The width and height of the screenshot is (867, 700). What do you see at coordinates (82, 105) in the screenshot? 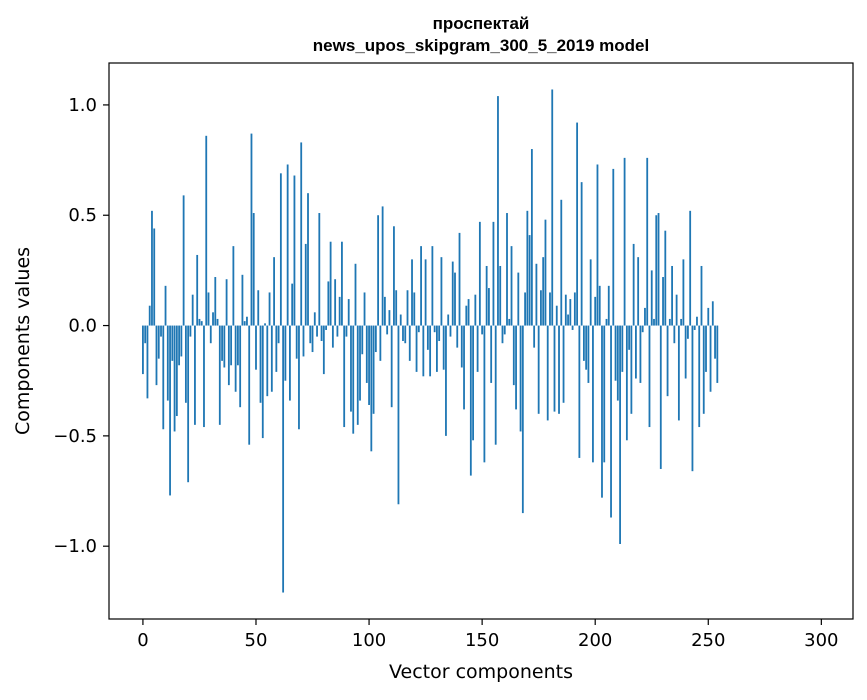
I see `y-tick-label: 1.0` at bounding box center [82, 105].